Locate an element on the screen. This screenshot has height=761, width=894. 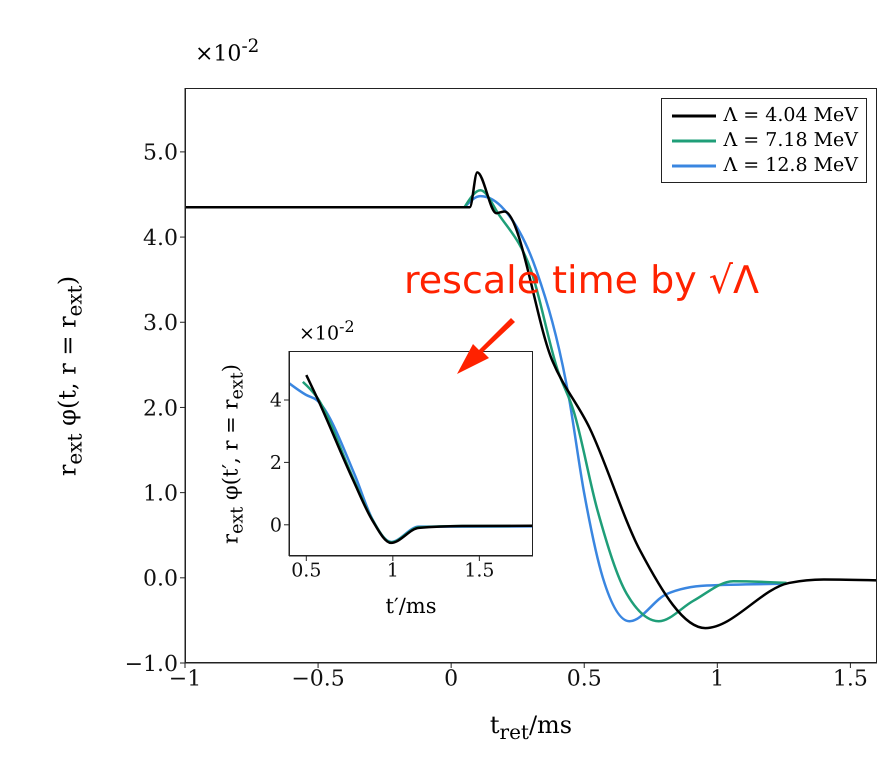
legend-label: Λ = 4.04 MeV is located at coordinates (791, 115).